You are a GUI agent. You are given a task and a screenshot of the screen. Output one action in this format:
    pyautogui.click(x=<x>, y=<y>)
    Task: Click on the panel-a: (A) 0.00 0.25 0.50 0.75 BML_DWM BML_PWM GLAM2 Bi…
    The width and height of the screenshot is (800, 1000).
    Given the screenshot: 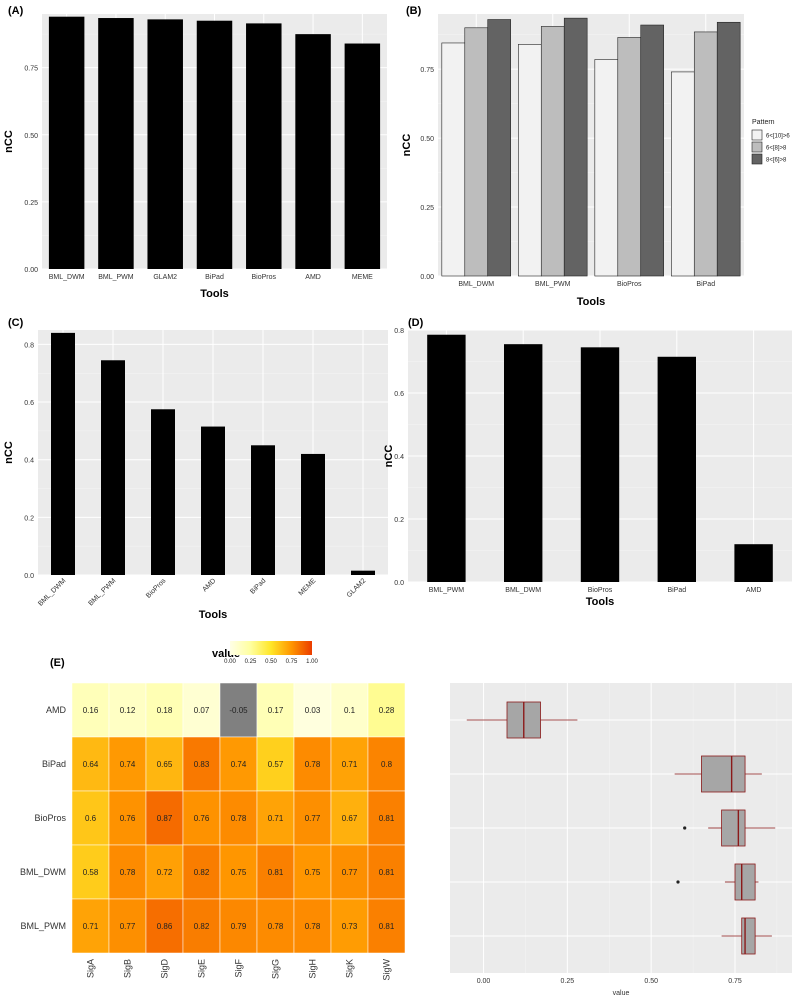 What is the action you would take?
    pyautogui.click(x=195, y=152)
    